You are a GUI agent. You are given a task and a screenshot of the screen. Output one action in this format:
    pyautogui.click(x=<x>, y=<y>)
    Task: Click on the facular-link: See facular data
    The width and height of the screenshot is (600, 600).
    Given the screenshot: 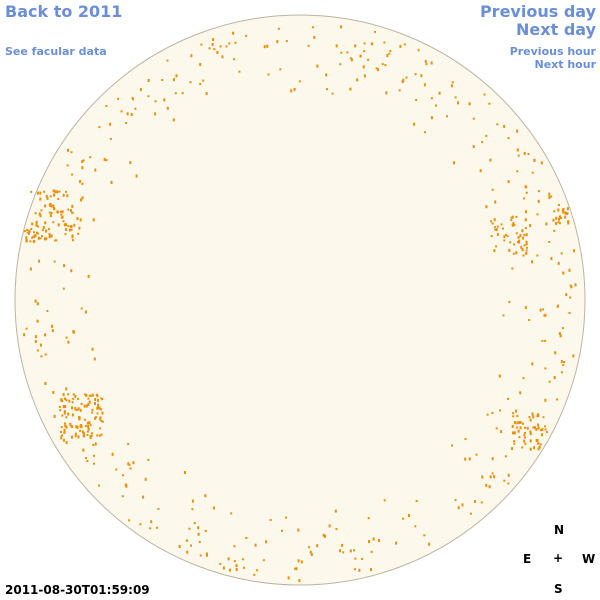 What is the action you would take?
    pyautogui.click(x=56, y=51)
    